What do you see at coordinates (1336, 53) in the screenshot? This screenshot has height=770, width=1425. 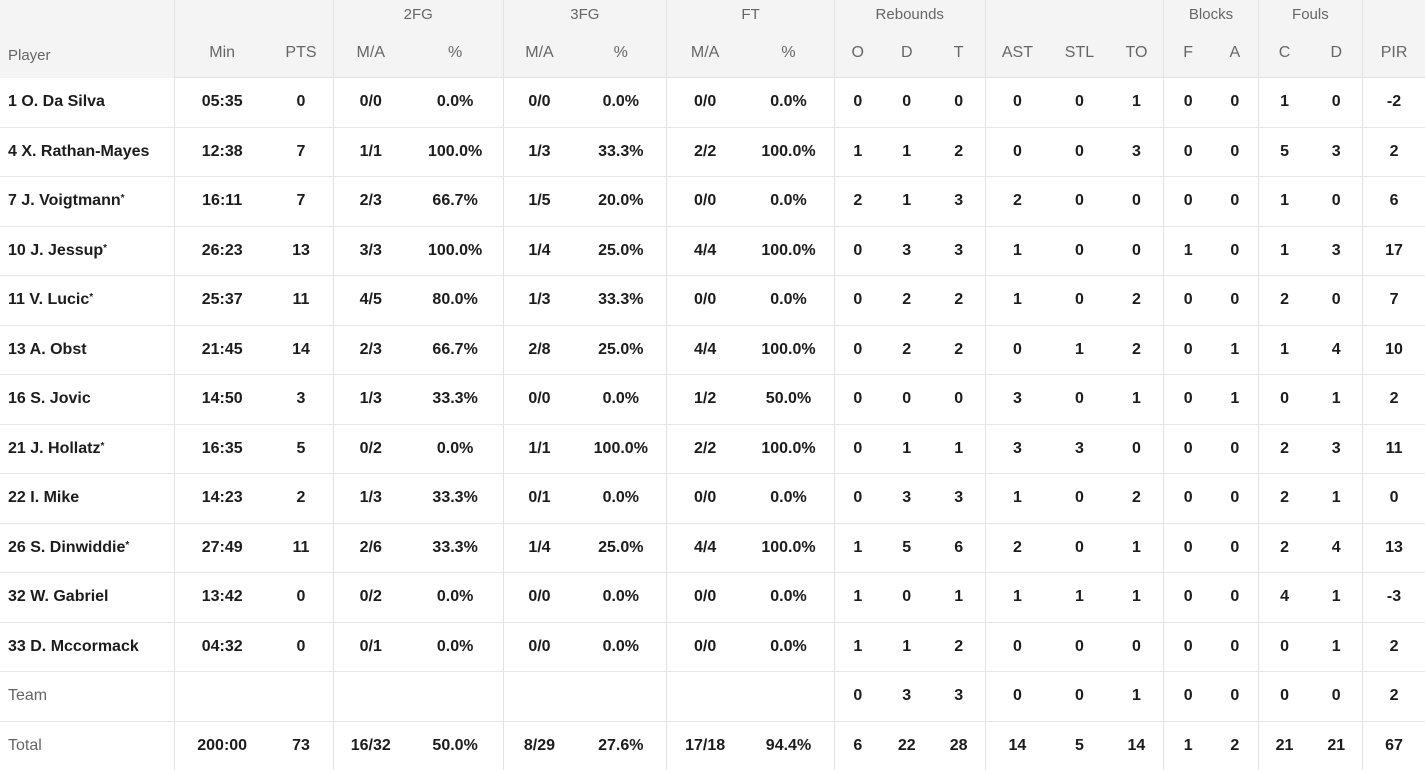 I see `column-header-foul-d: D` at bounding box center [1336, 53].